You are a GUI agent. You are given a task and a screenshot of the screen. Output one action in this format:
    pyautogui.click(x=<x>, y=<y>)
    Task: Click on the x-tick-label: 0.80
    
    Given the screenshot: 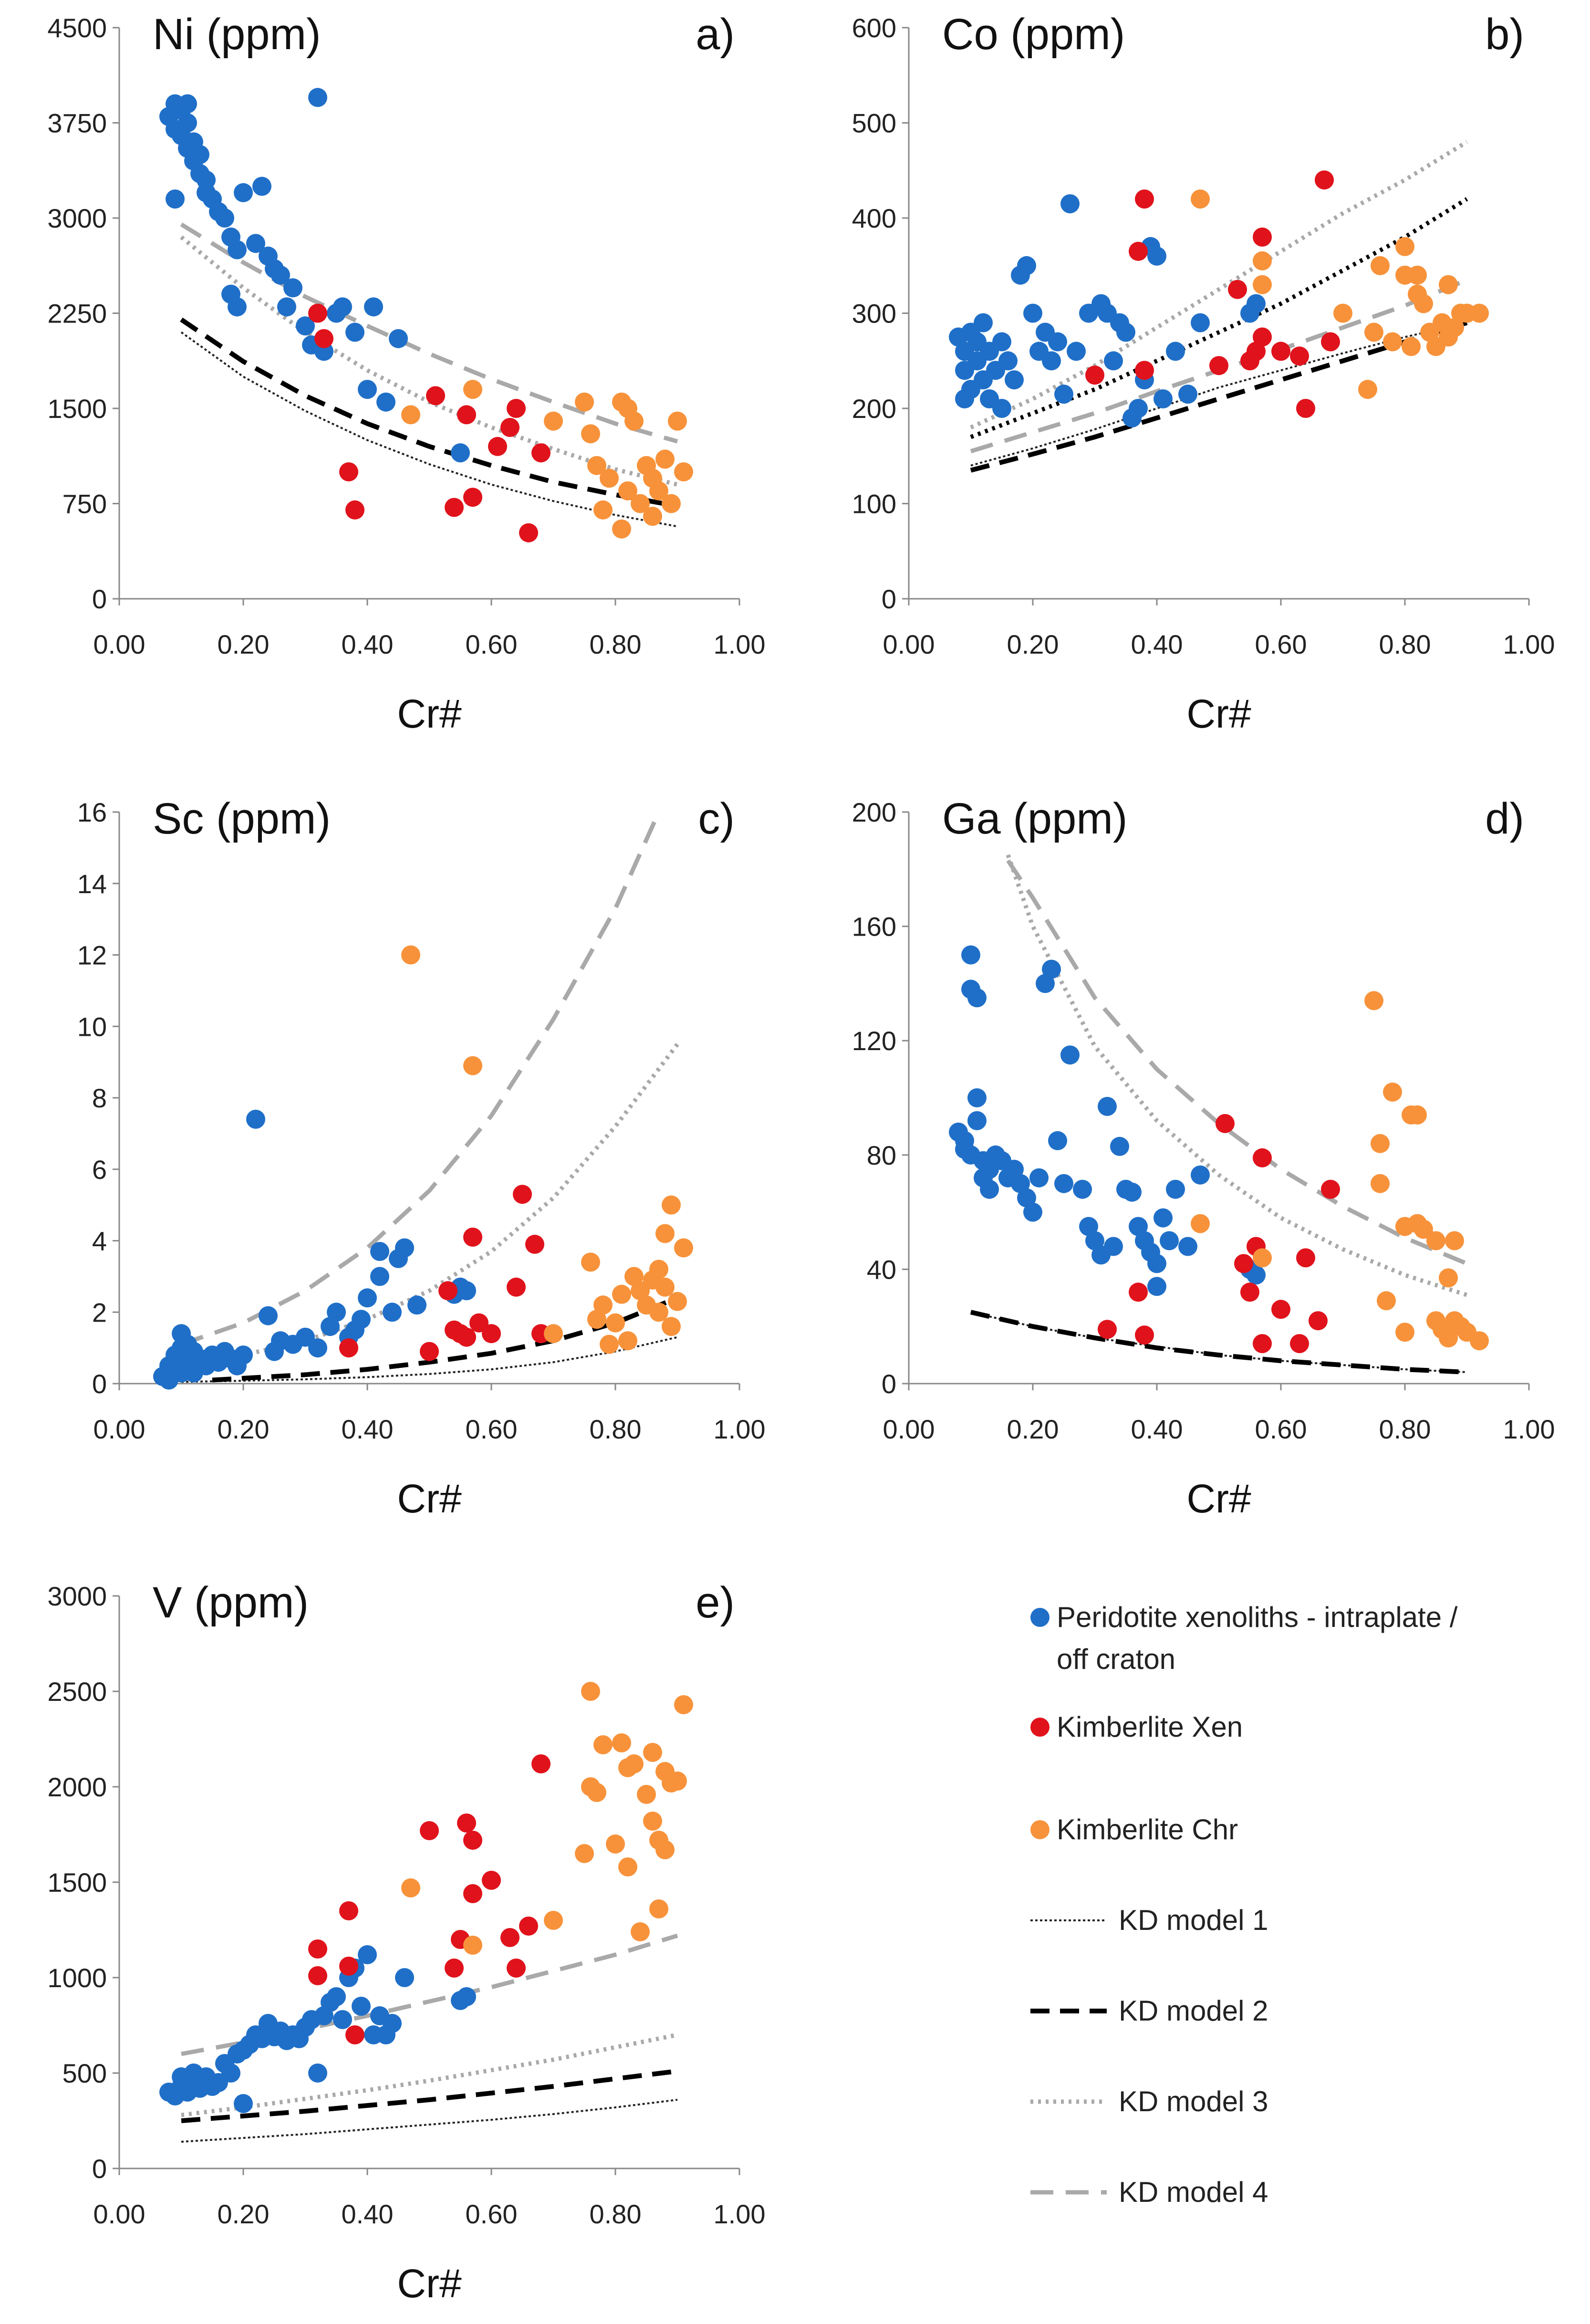 What is the action you would take?
    pyautogui.click(x=1405, y=644)
    